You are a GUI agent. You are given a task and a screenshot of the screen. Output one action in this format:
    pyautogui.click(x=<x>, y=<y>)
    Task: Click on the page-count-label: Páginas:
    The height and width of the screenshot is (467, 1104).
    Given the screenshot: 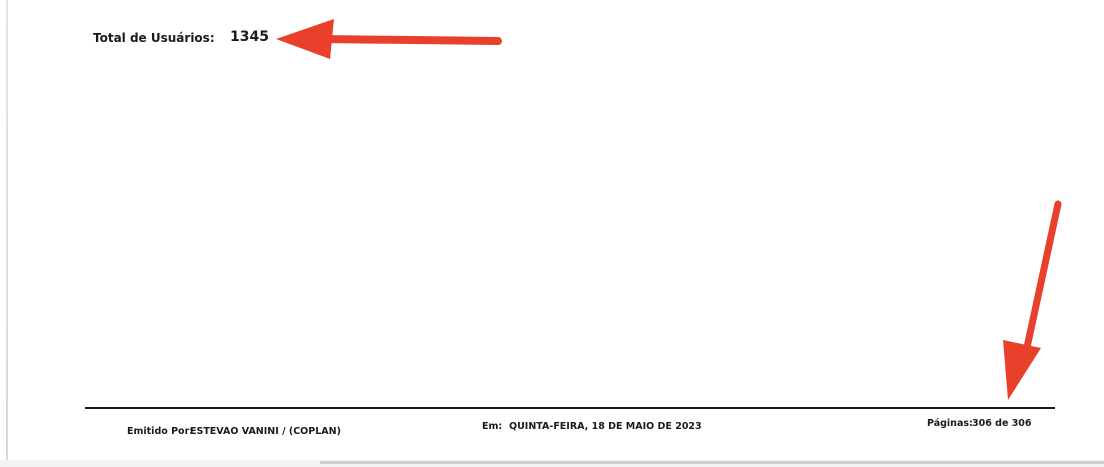 What is the action you would take?
    pyautogui.click(x=950, y=423)
    